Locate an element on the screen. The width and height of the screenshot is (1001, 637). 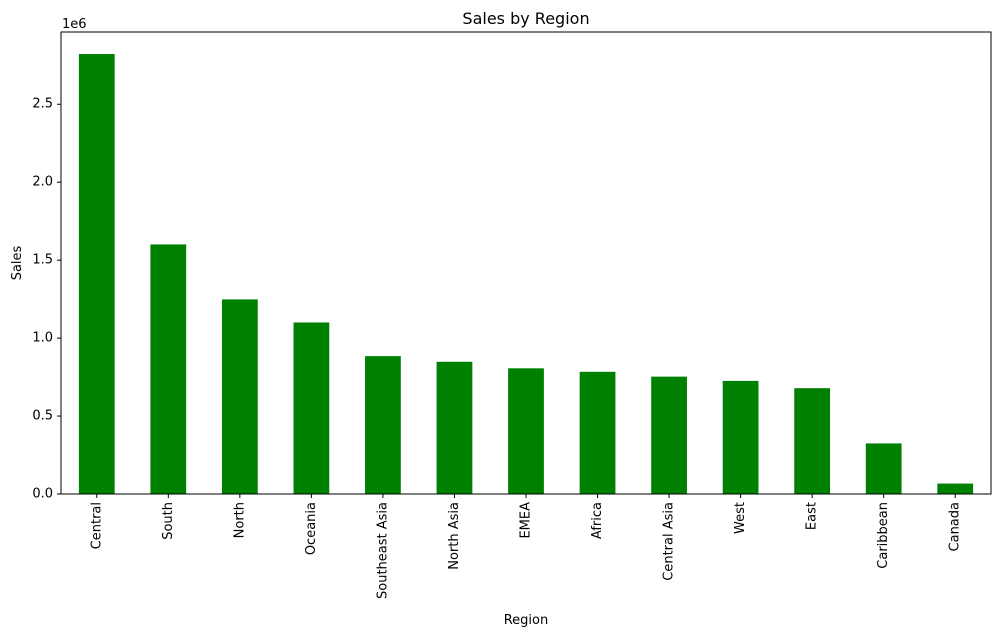
bar-africa is located at coordinates (597, 432).